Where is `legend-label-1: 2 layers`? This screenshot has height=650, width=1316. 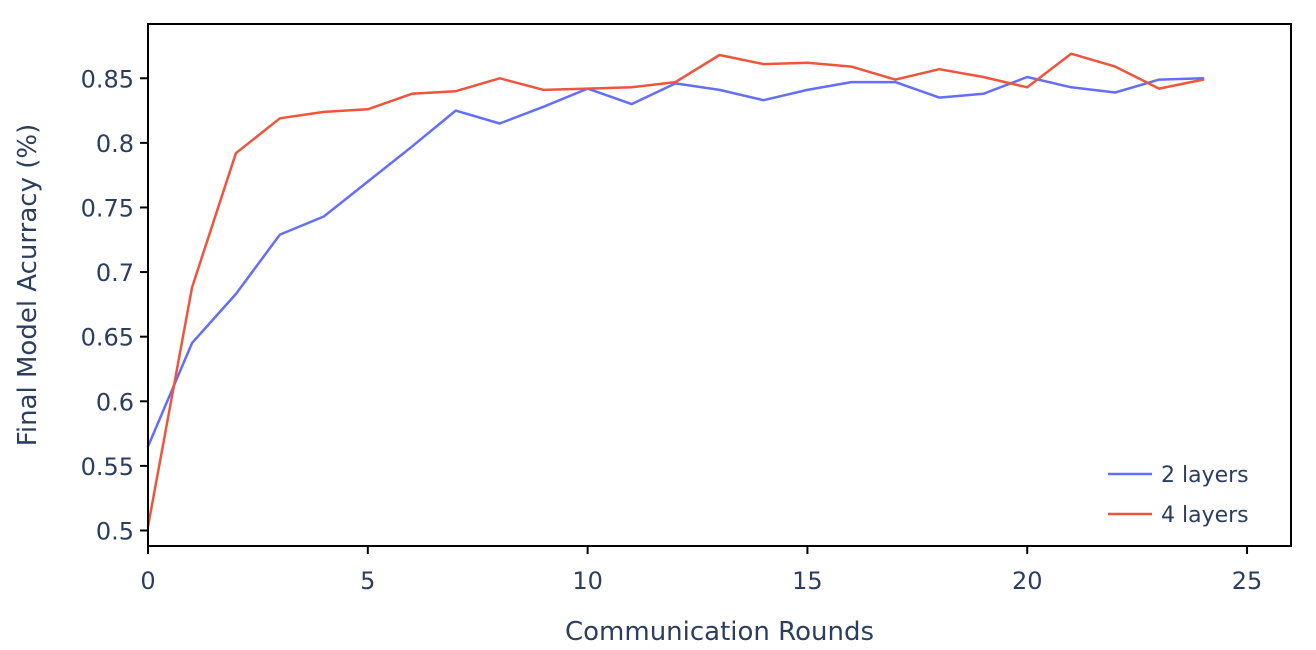
legend-label-1: 2 layers is located at coordinates (1205, 475).